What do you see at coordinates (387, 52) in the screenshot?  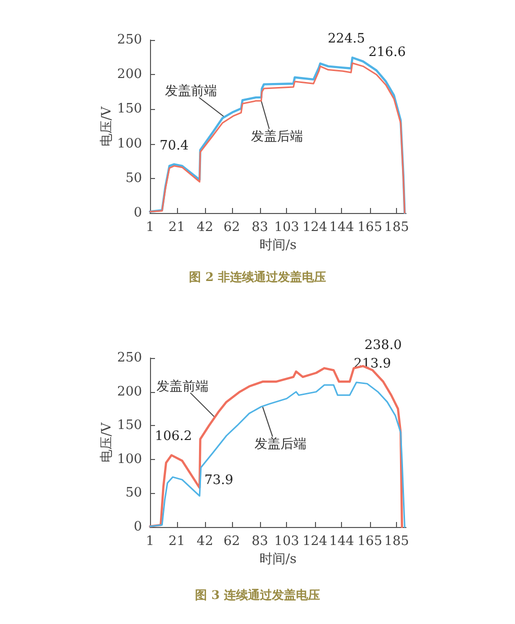 I see `annotation: 216.6` at bounding box center [387, 52].